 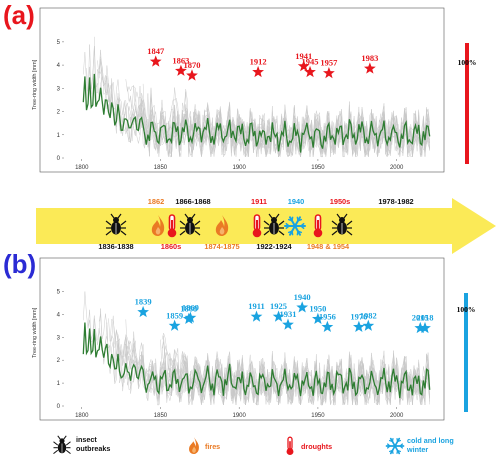 I want to click on event-year-label: 1847, so click(x=156, y=51).